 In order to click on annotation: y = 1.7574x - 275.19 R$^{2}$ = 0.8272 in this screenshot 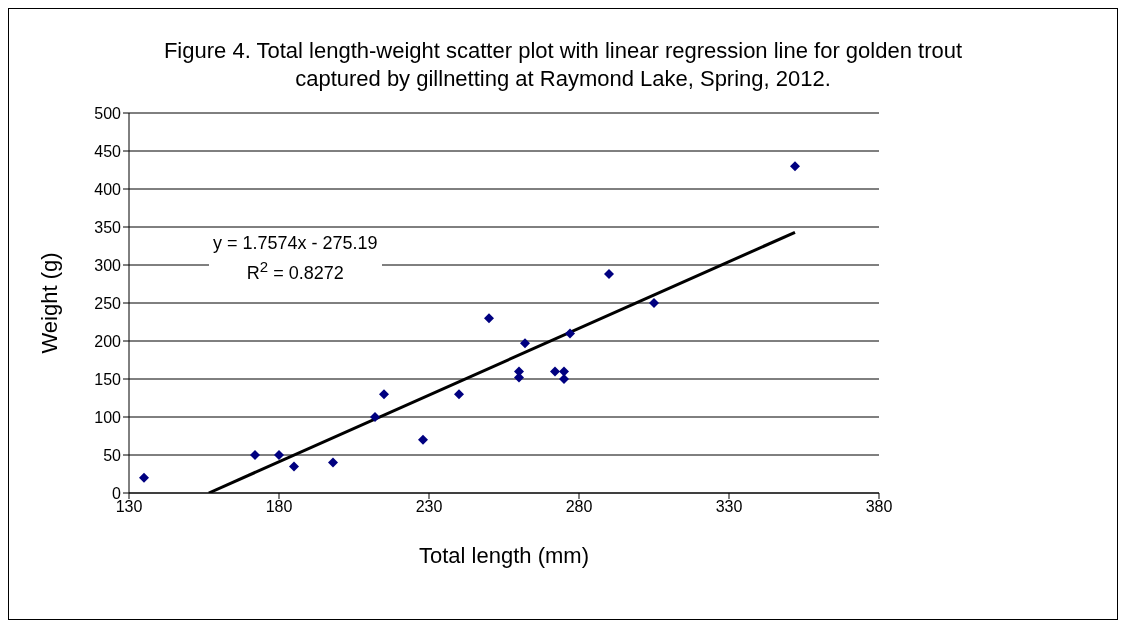, I will do `click(295, 258)`.